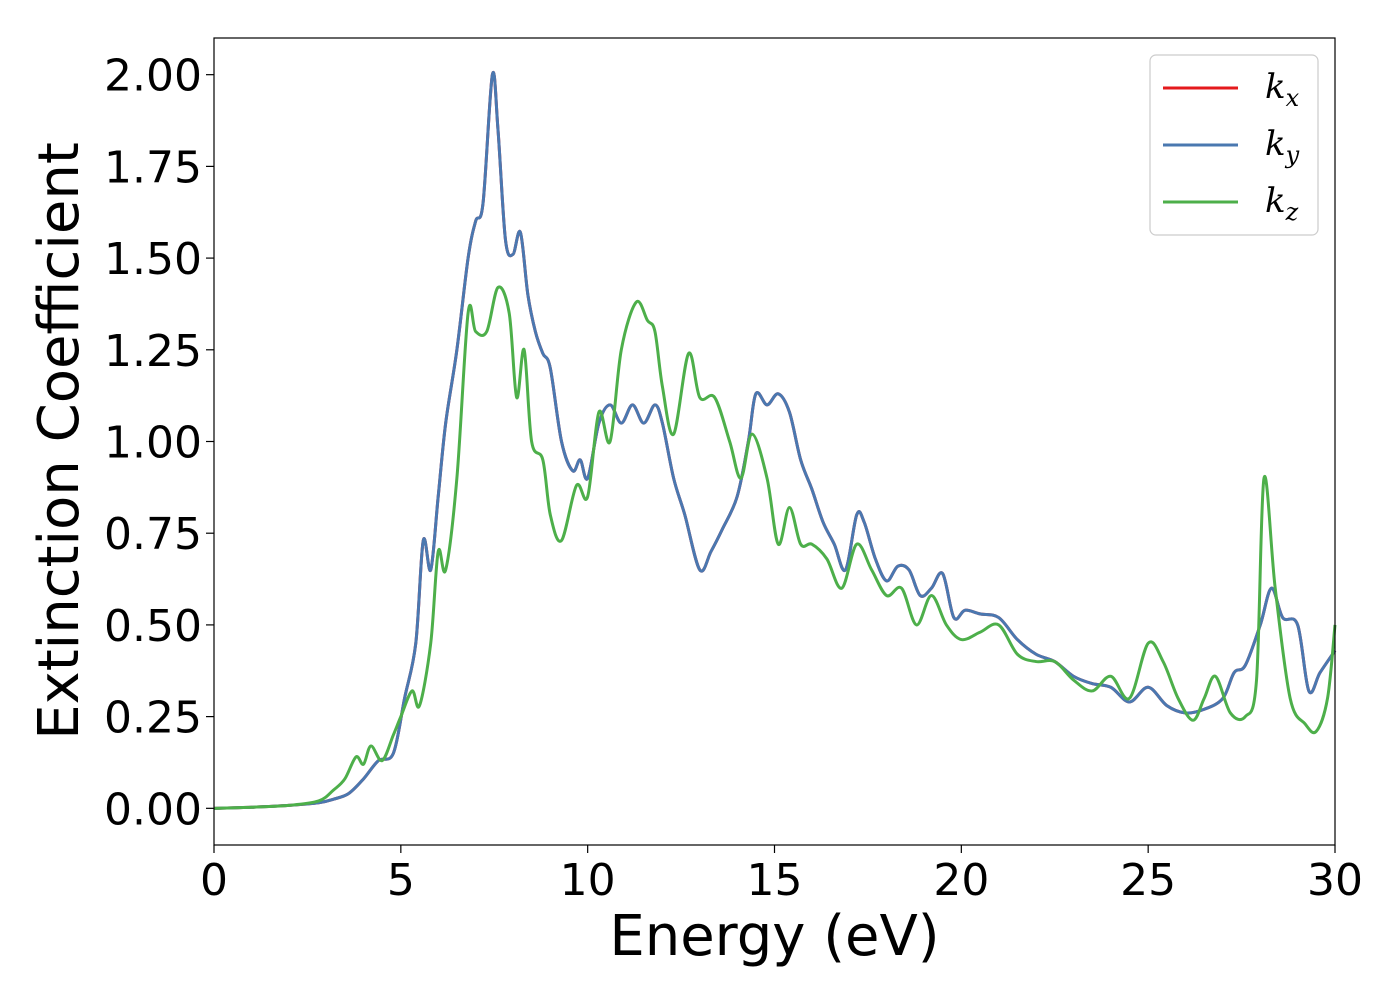 This screenshot has width=1400, height=1000. Describe the element at coordinates (153, 809) in the screenshot. I see `y-tick-label: 0.00` at that location.